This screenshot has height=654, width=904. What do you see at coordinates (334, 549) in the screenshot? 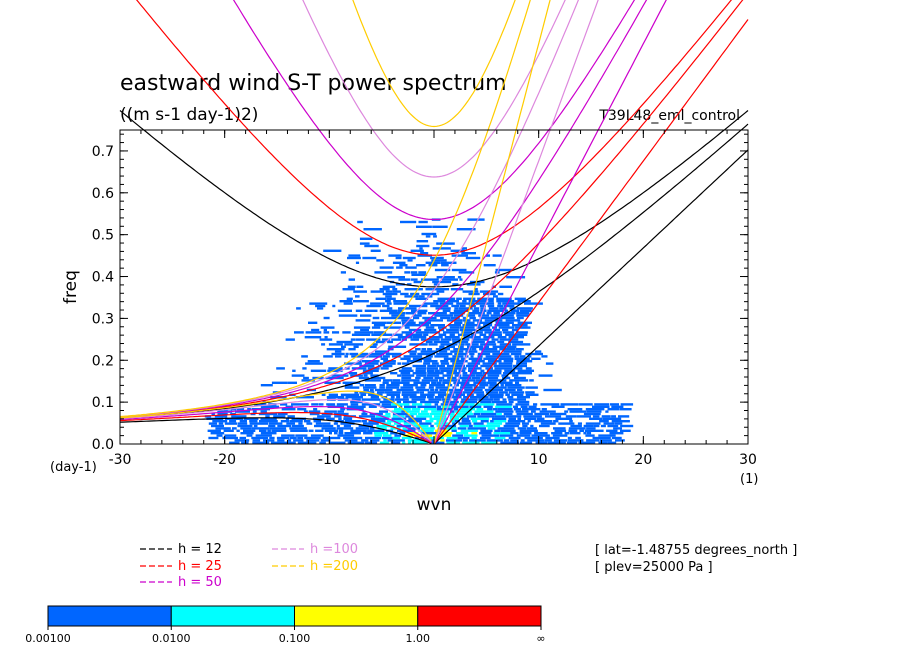
I see `legend-label: h =100` at bounding box center [334, 549].